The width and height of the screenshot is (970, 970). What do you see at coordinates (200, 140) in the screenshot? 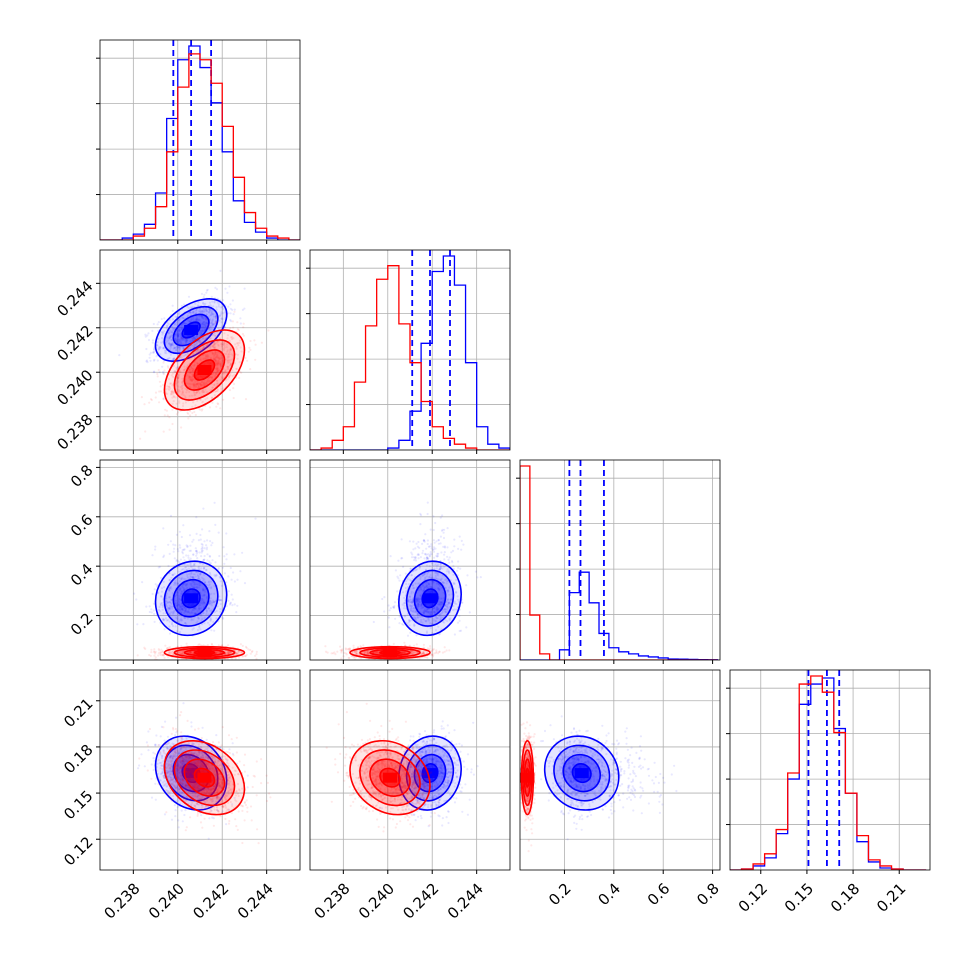
I see `panel-plot-area` at bounding box center [200, 140].